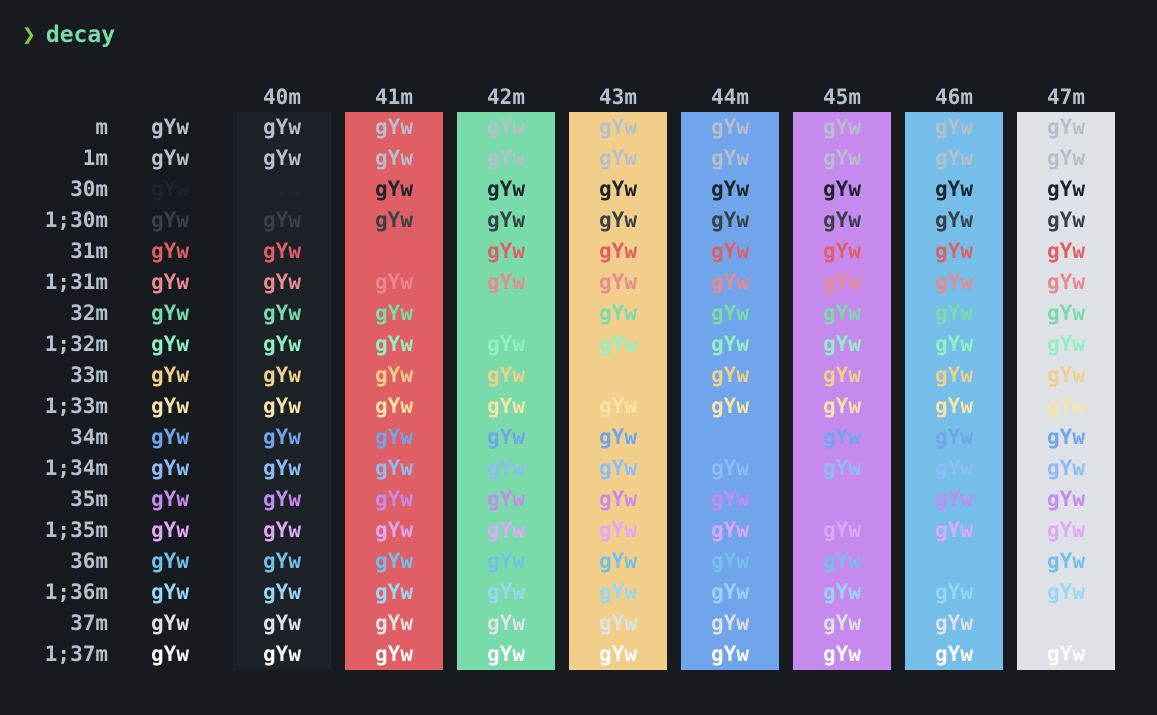  What do you see at coordinates (89, 313) in the screenshot?
I see `row-label: 32m` at bounding box center [89, 313].